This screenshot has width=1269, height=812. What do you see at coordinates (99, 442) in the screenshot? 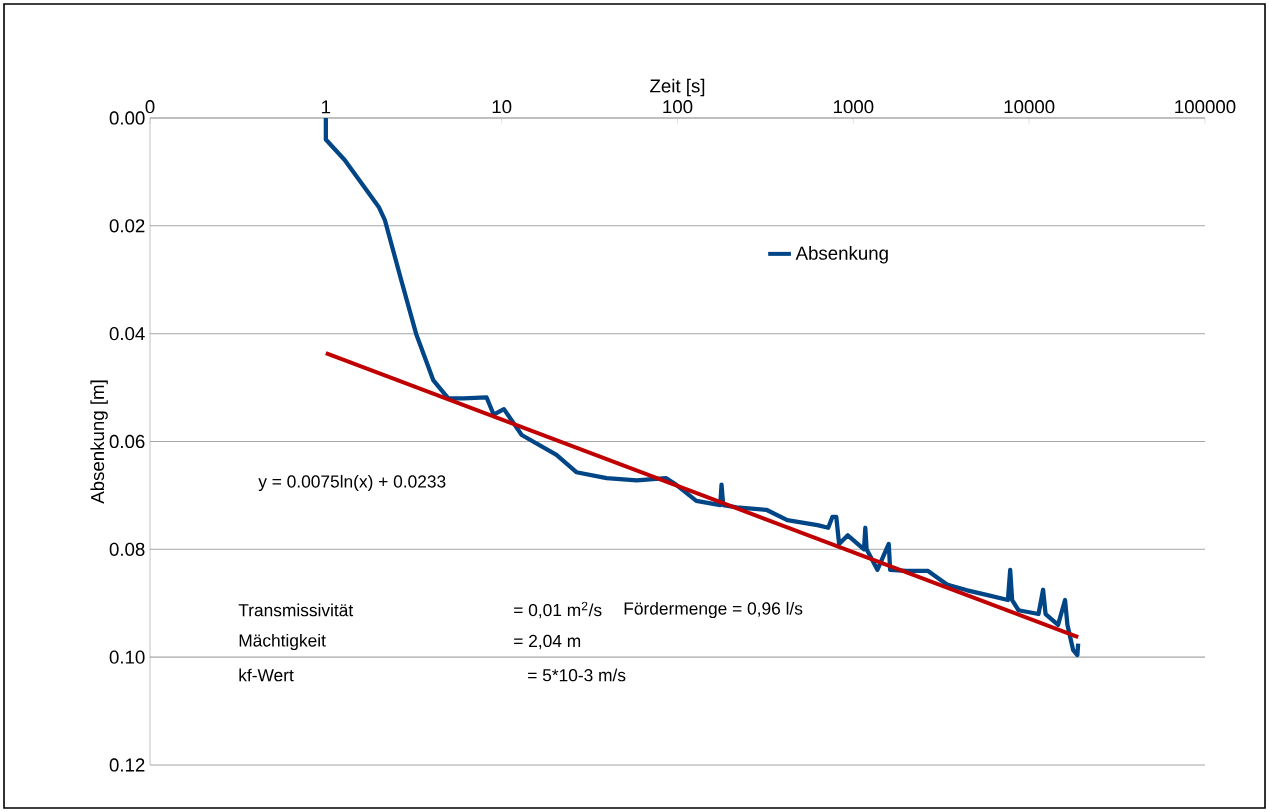
I see `y-axis-title: Absenkung [m]` at bounding box center [99, 442].